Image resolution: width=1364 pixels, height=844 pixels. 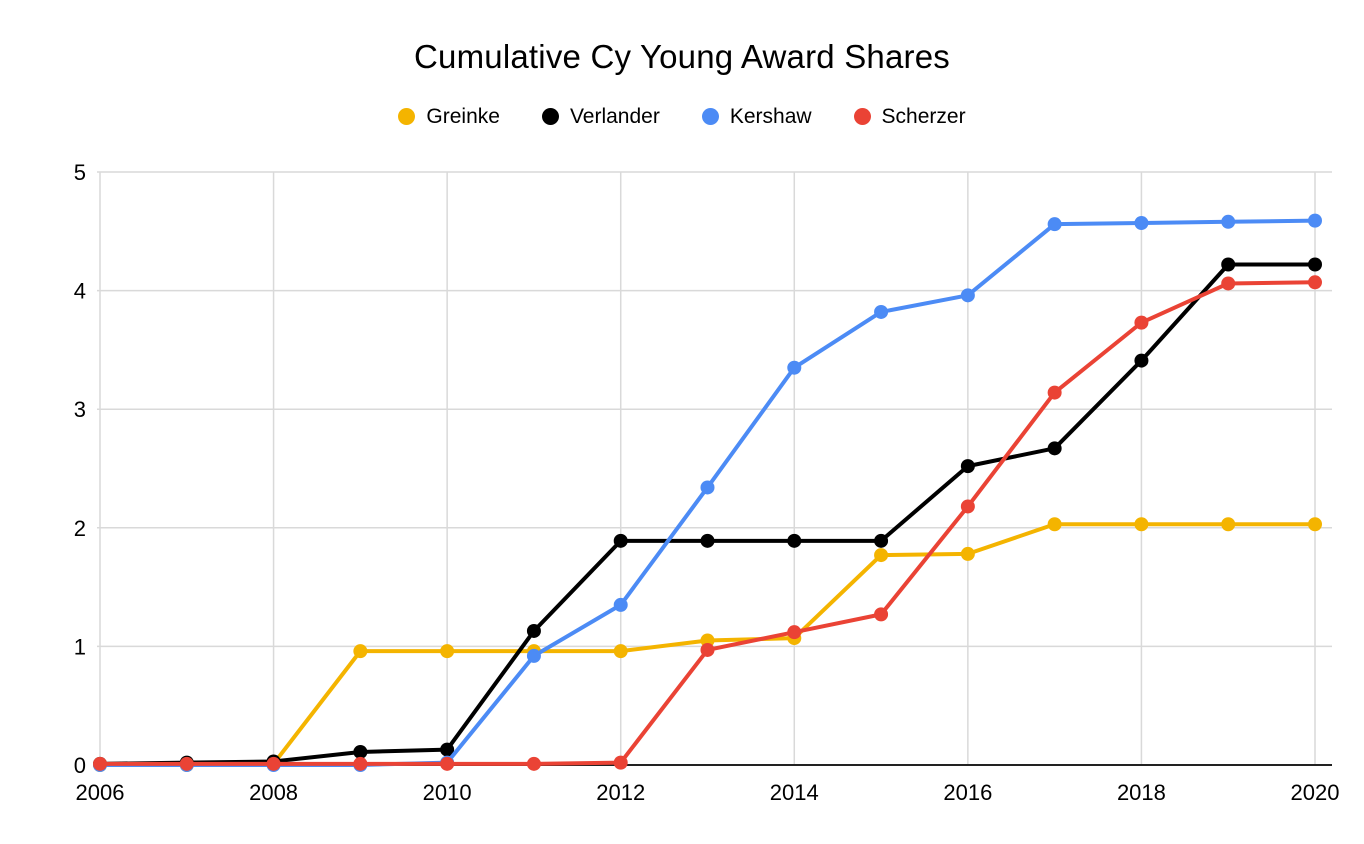 What do you see at coordinates (273, 792) in the screenshot?
I see `x-tick-label: 2008` at bounding box center [273, 792].